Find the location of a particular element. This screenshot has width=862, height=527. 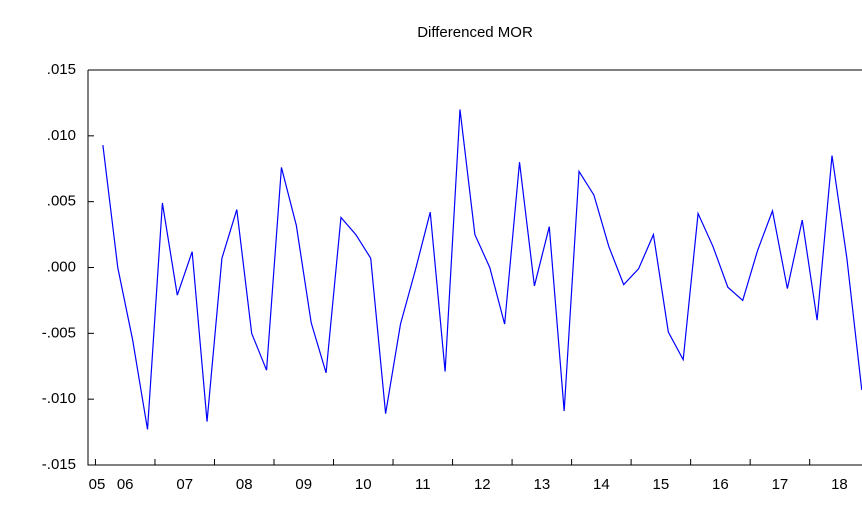

x-tick-label: 18 is located at coordinates (839, 484).